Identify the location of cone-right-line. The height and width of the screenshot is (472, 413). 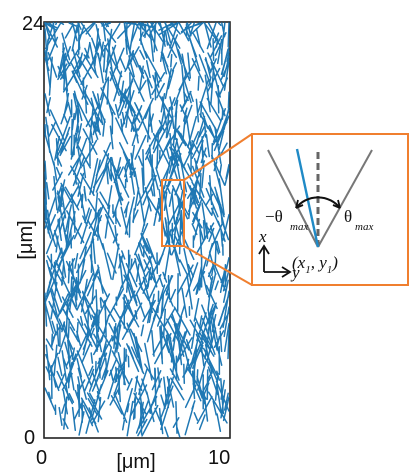
(345, 198).